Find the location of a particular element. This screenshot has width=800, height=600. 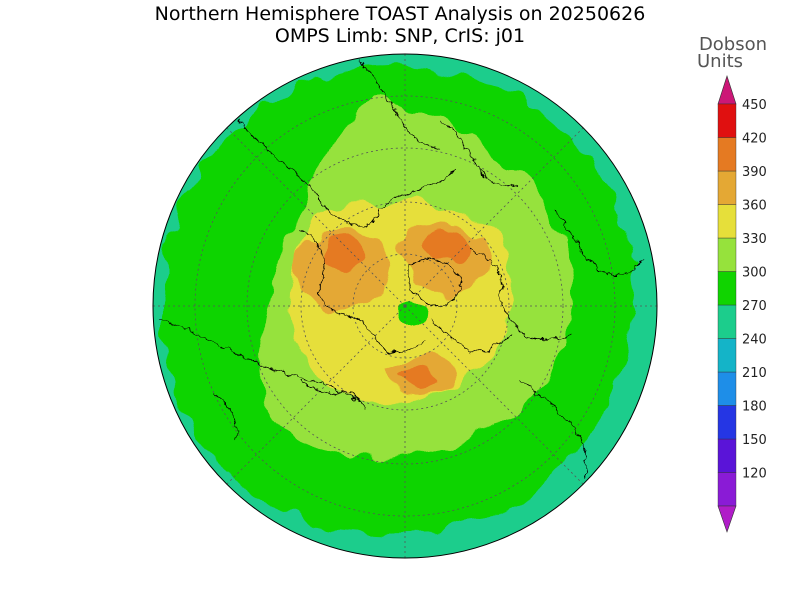

colorbar-tick-180: 180 is located at coordinates (754, 407).